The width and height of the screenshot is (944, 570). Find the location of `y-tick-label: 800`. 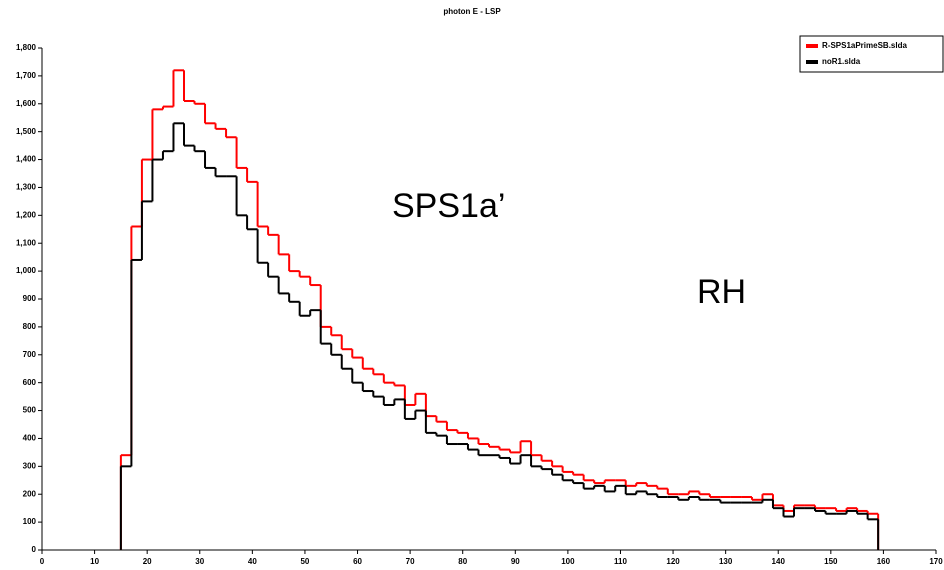

y-tick-label: 800 is located at coordinates (30, 326).